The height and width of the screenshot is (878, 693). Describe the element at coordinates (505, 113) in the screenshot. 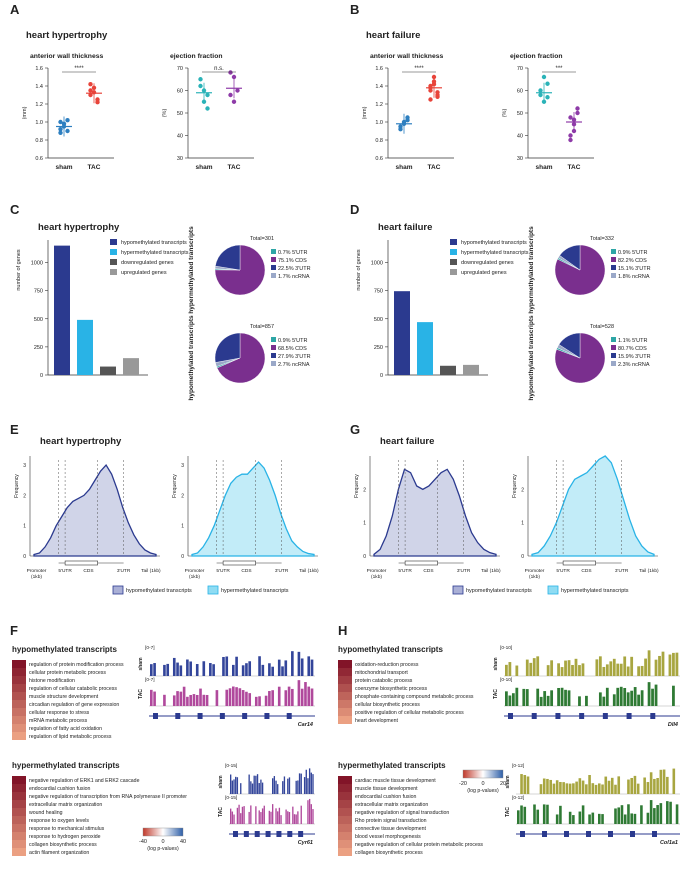

I see `y-axis-unit: (%)` at that location.